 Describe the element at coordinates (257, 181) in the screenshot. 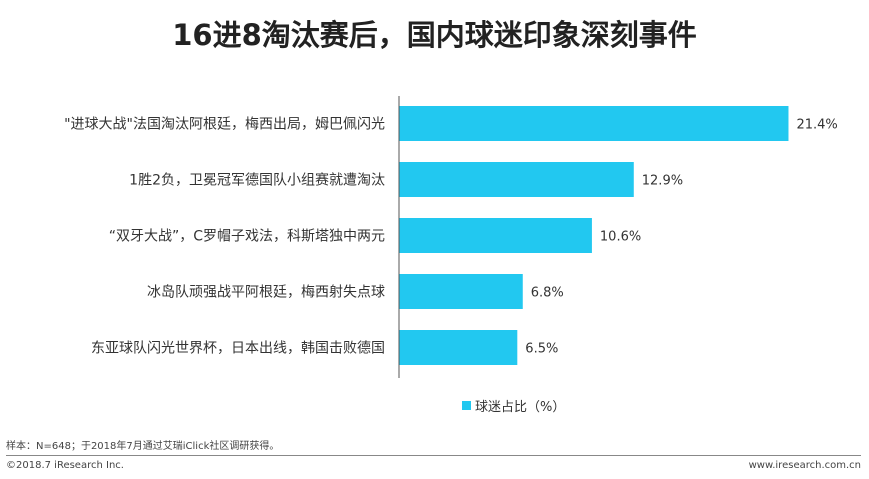

I see `category-label: 1胜2负，卫冕冠军德国队小组赛就遭淘汰` at that location.